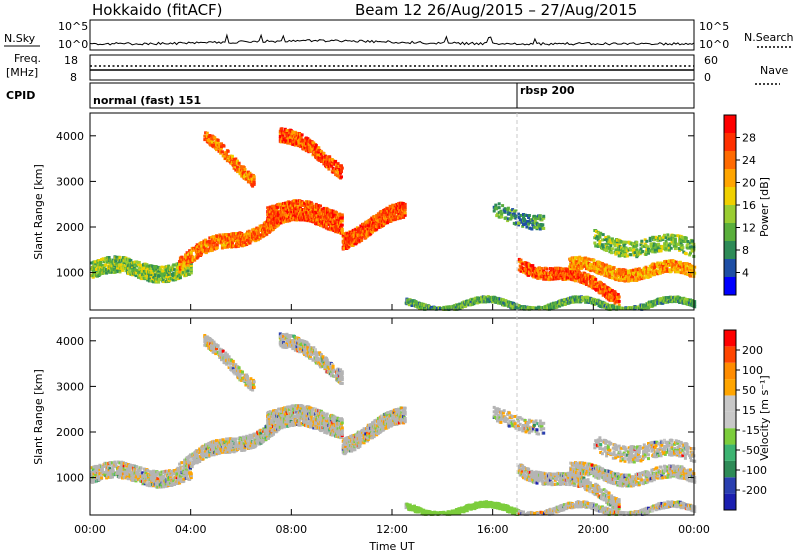 Image resolution: width=800 pixels, height=554 pixels. What do you see at coordinates (730, 196) in the screenshot?
I see `colorbar-swatch` at bounding box center [730, 196].